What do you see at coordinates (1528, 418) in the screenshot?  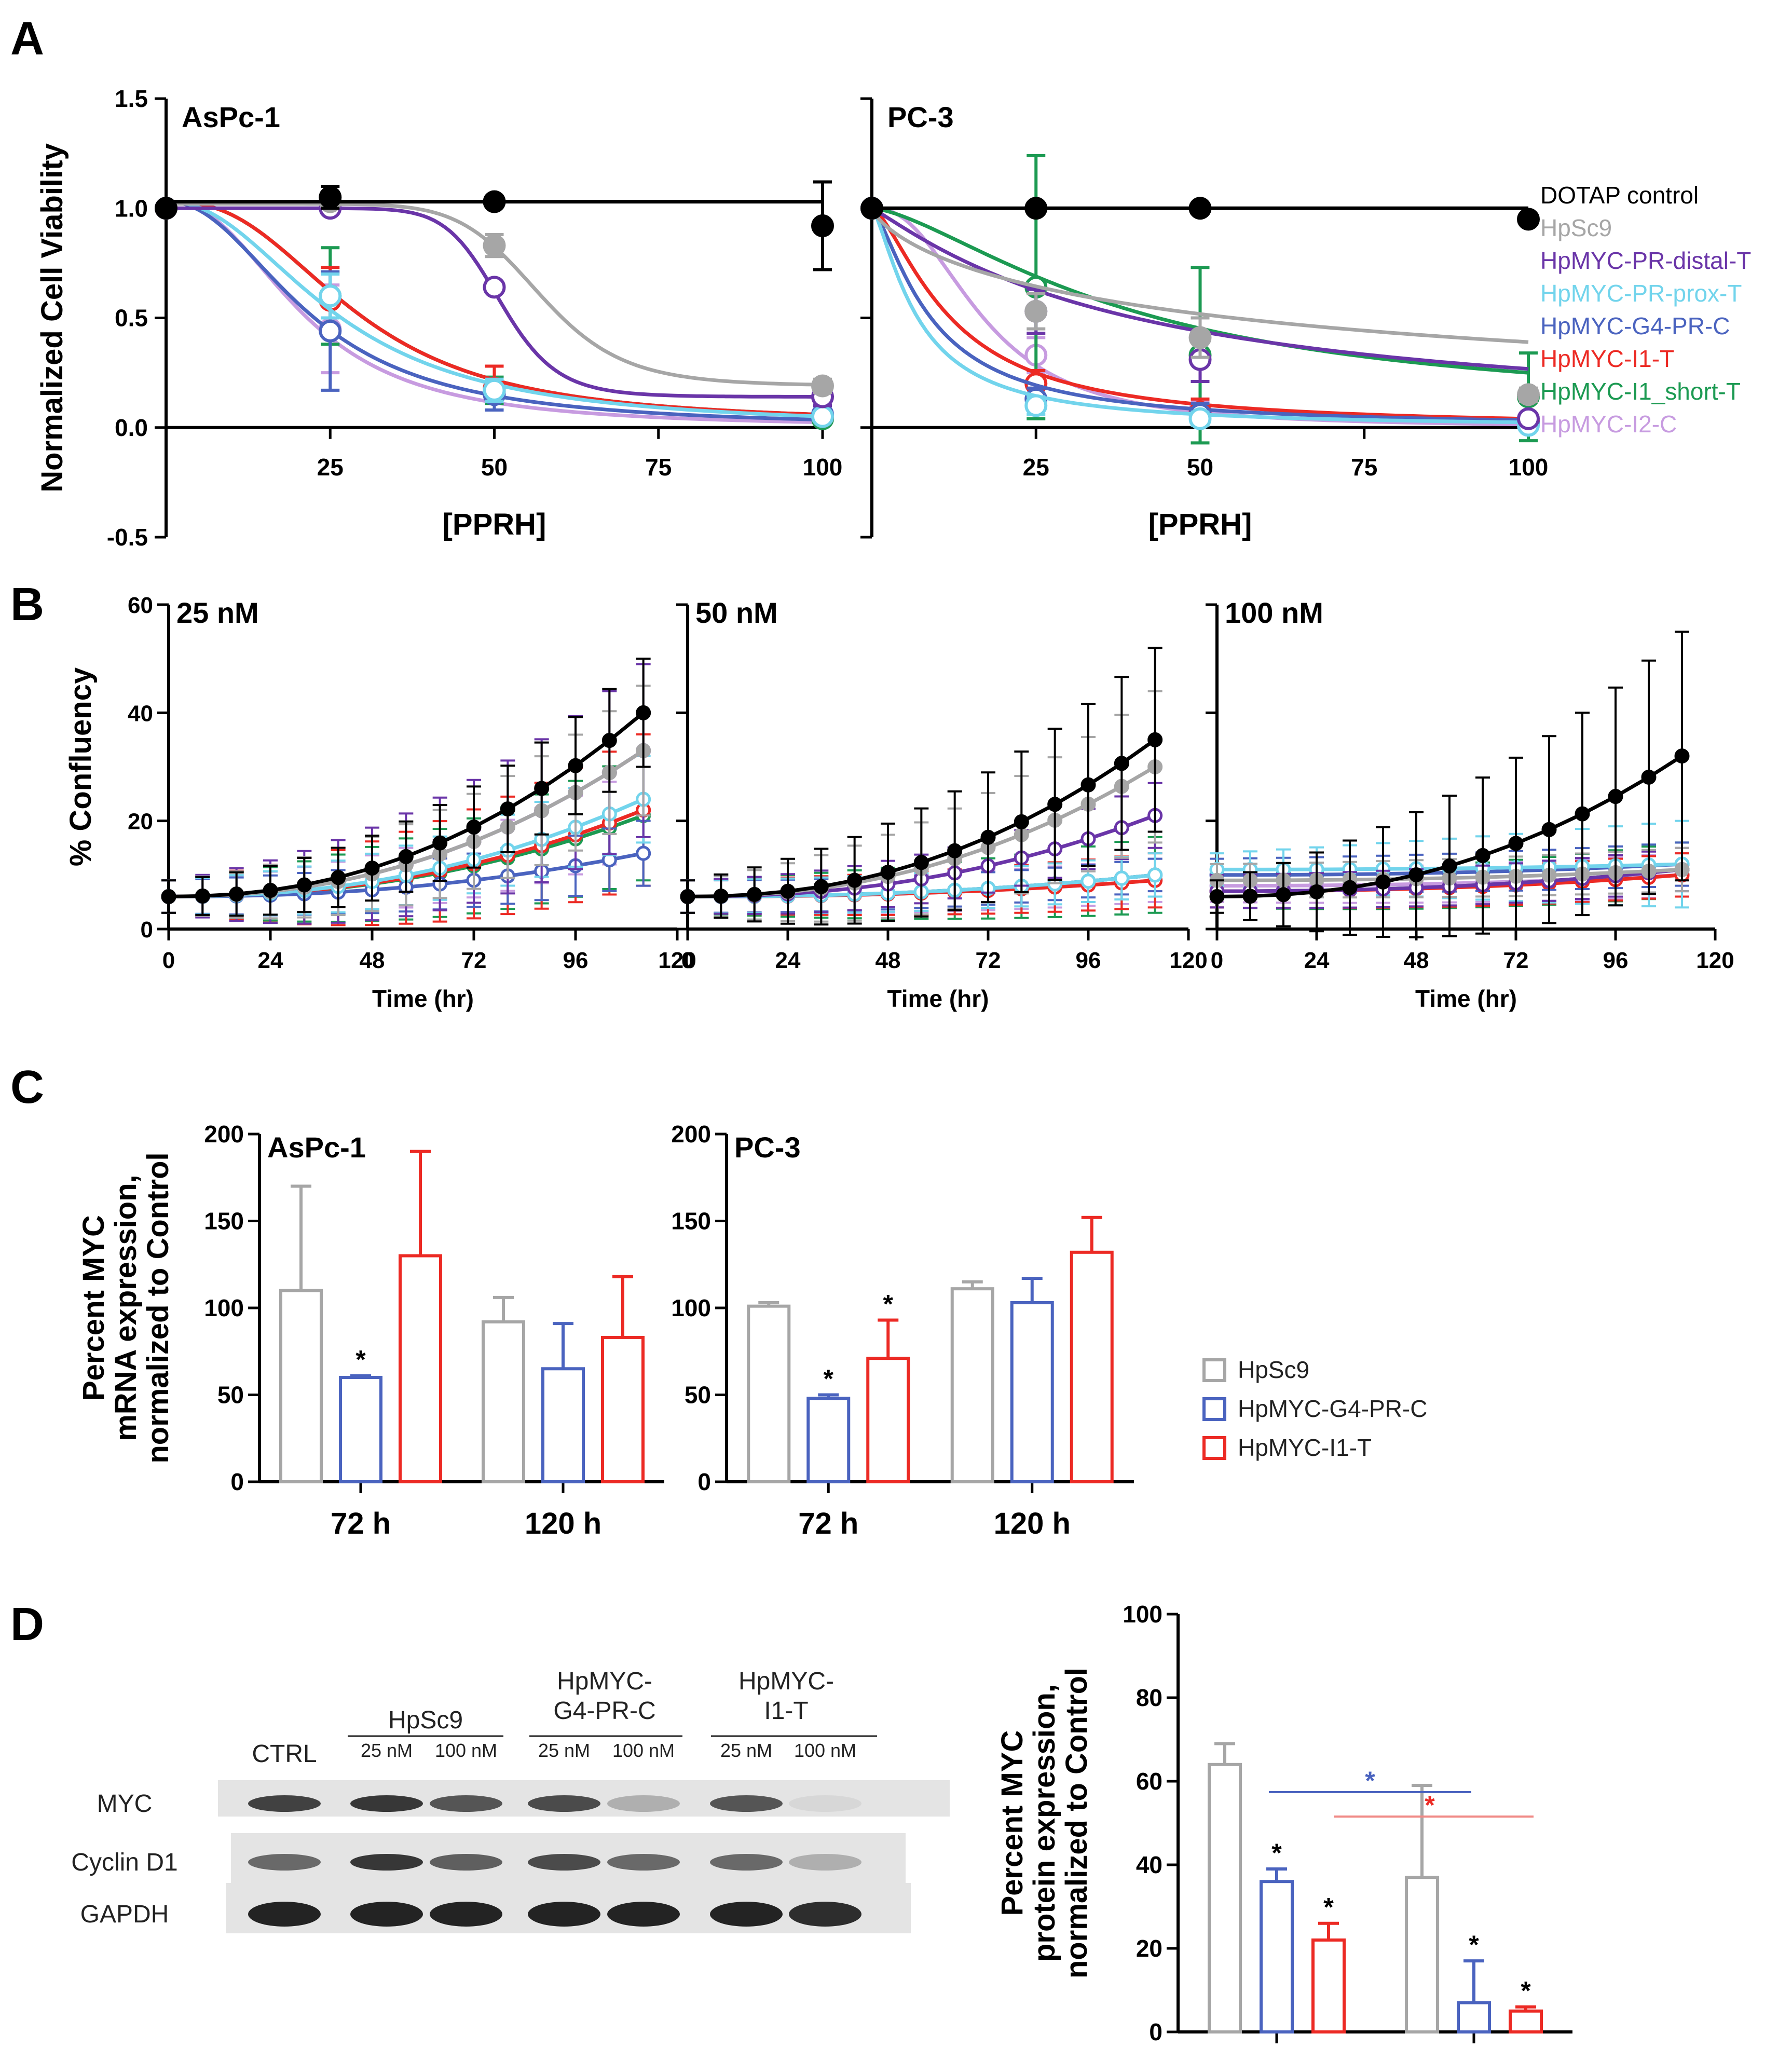 I see `point-hpmyc-pr-distal-t` at bounding box center [1528, 418].